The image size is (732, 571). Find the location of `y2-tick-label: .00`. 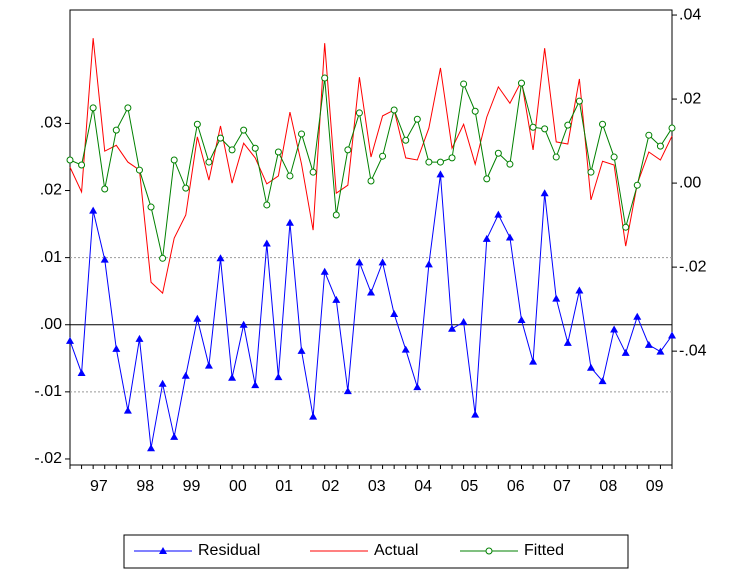

y2-tick-label: .00 is located at coordinates (690, 182).